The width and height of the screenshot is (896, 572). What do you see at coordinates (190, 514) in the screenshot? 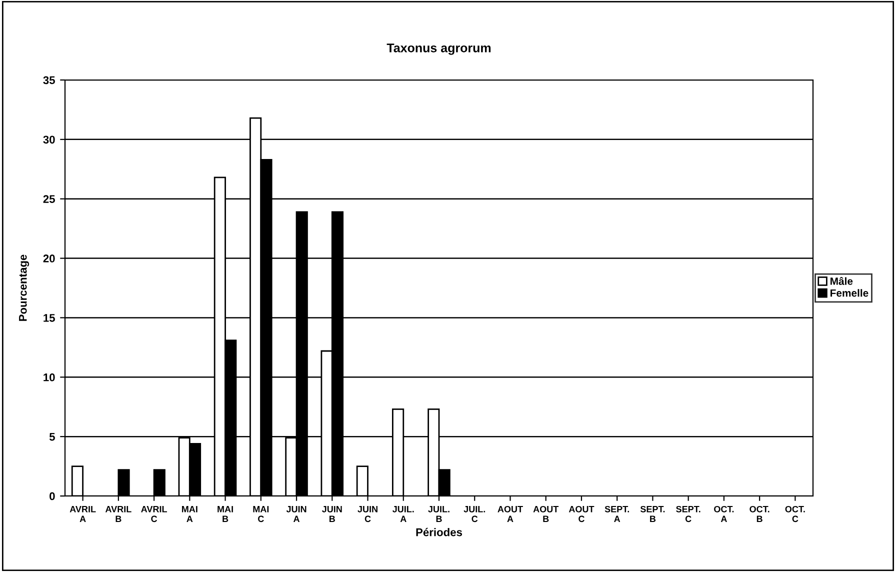
I see `x-tick-label: MAI A` at bounding box center [190, 514].